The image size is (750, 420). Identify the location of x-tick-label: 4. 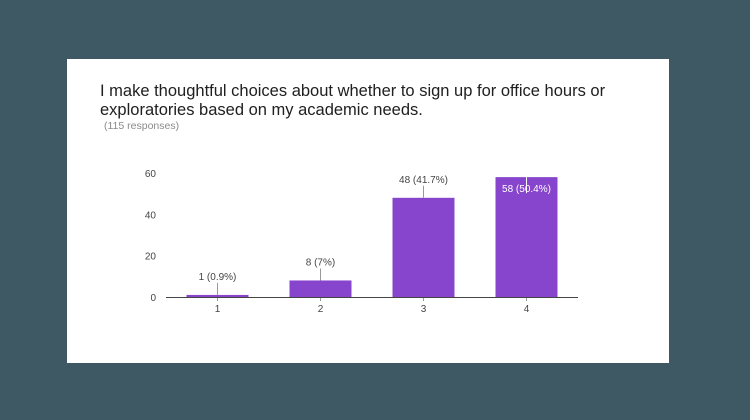
(527, 309).